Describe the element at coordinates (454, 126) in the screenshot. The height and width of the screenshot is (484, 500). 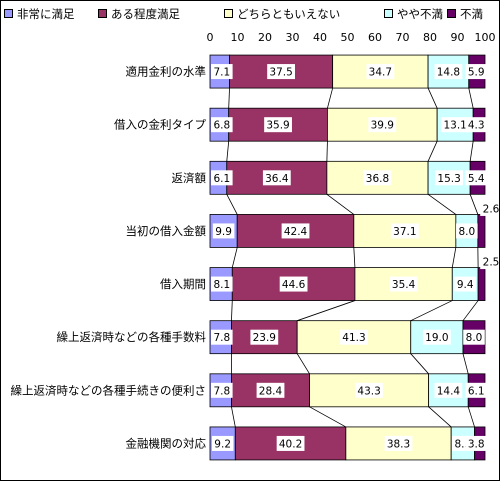
I see `data-label: 13.1` at that location.